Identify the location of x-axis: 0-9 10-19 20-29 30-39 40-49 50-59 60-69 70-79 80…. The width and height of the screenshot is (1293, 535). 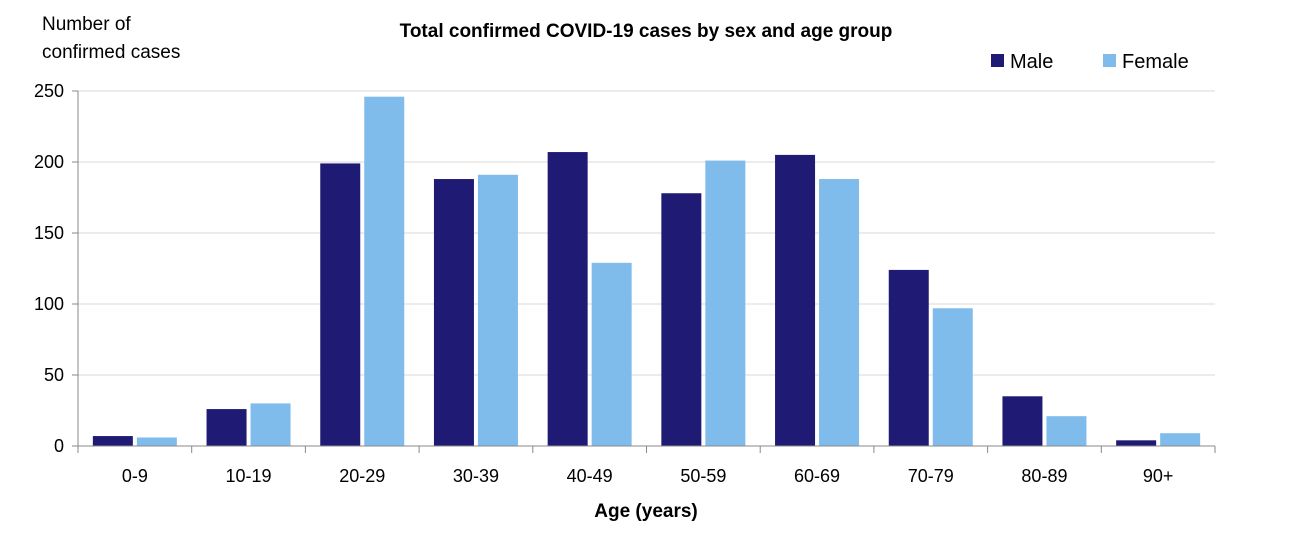
(646, 465).